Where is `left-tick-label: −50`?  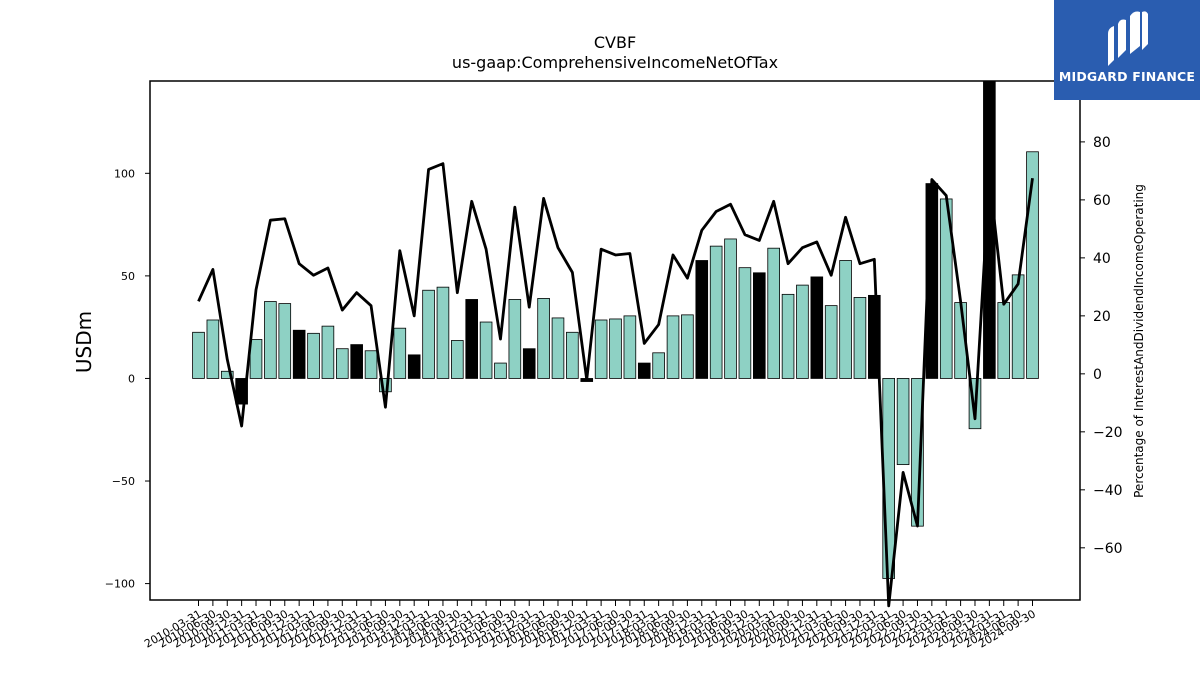
left-tick-label: −50 is located at coordinates (123, 481).